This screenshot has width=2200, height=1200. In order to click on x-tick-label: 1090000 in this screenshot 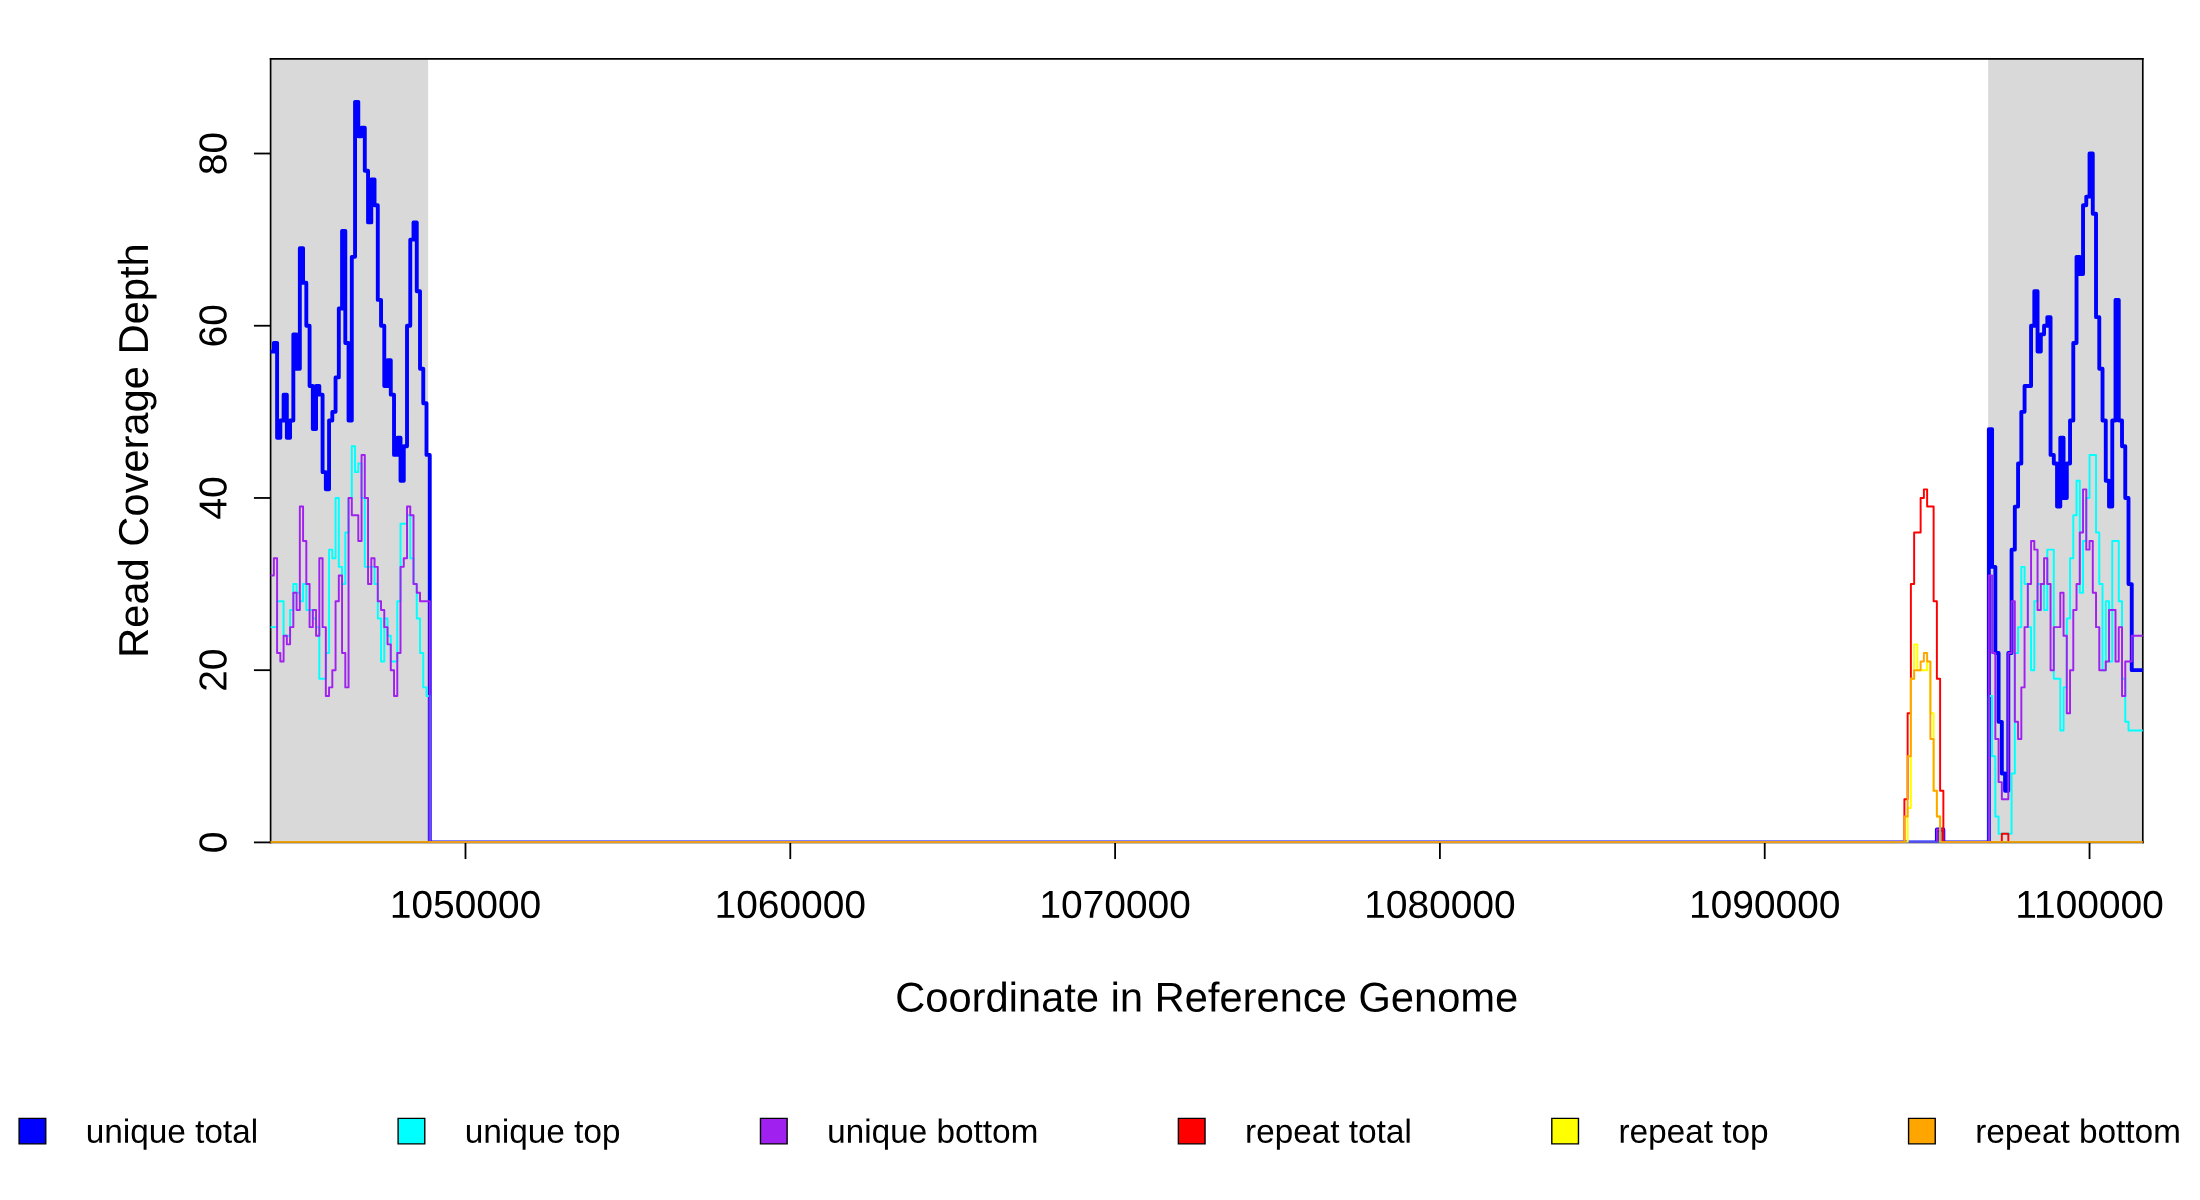, I will do `click(1765, 904)`.